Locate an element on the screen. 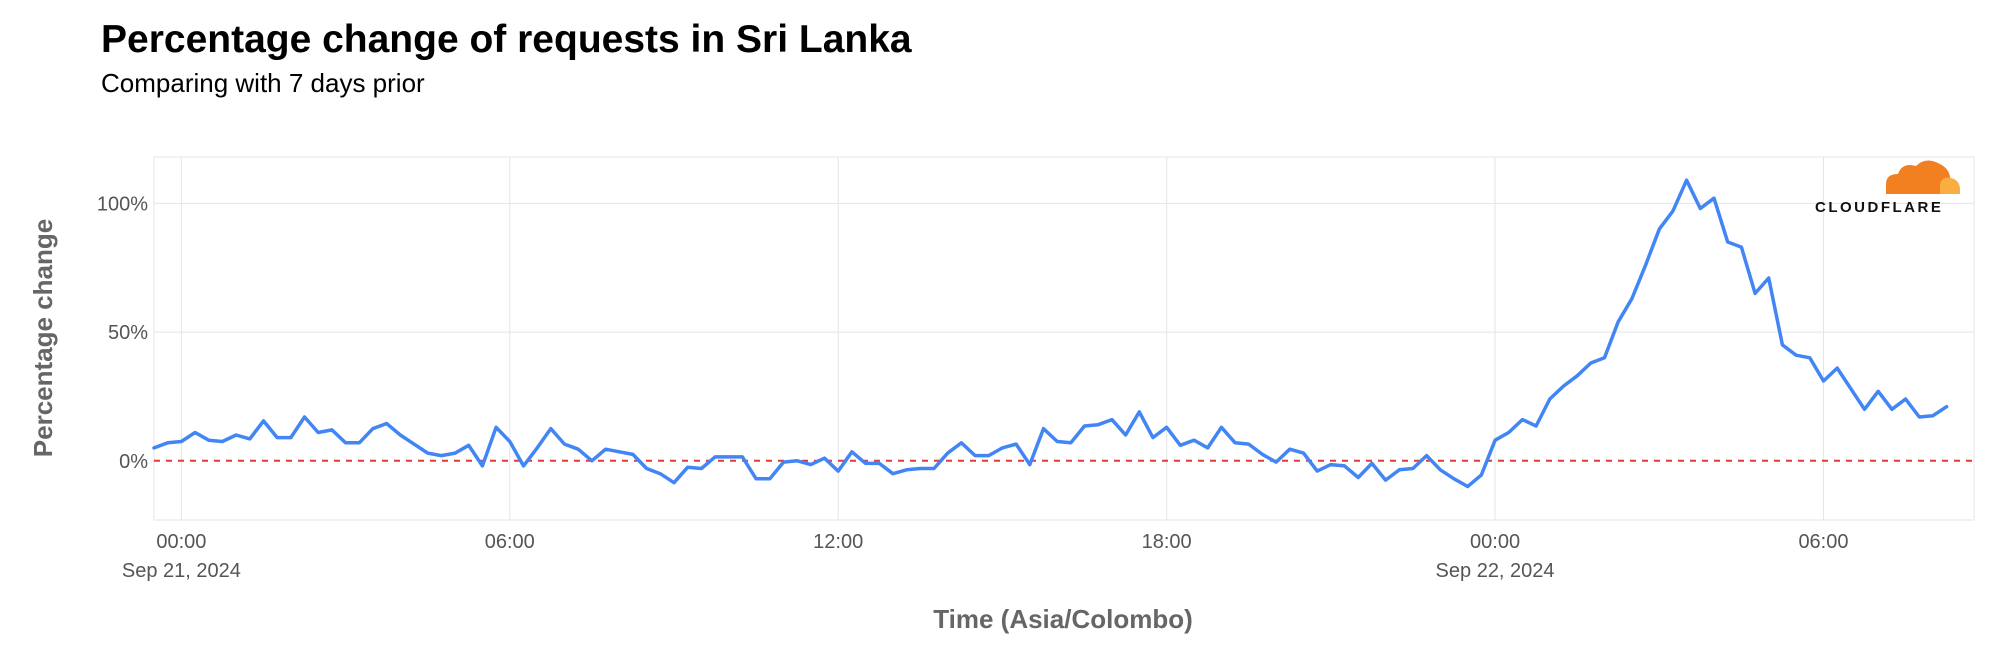 The image size is (1990, 646). y-axis-ticks: 0% 50% 100% is located at coordinates (122, 332).